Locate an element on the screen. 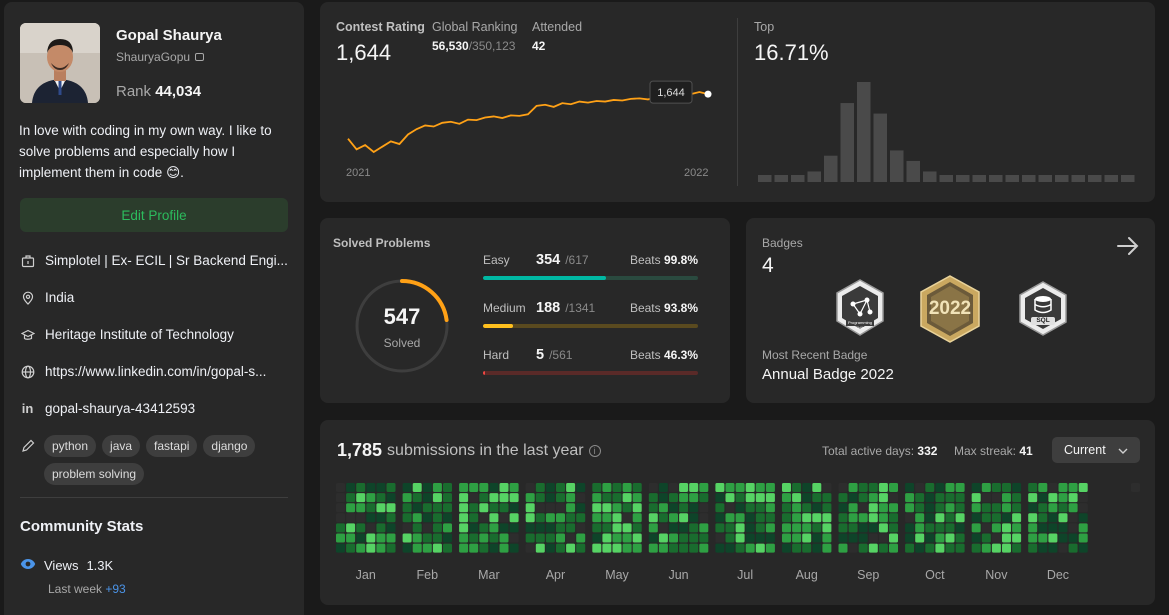  linkedin-row: in gopal-shaurya-43412593 is located at coordinates (107, 408).